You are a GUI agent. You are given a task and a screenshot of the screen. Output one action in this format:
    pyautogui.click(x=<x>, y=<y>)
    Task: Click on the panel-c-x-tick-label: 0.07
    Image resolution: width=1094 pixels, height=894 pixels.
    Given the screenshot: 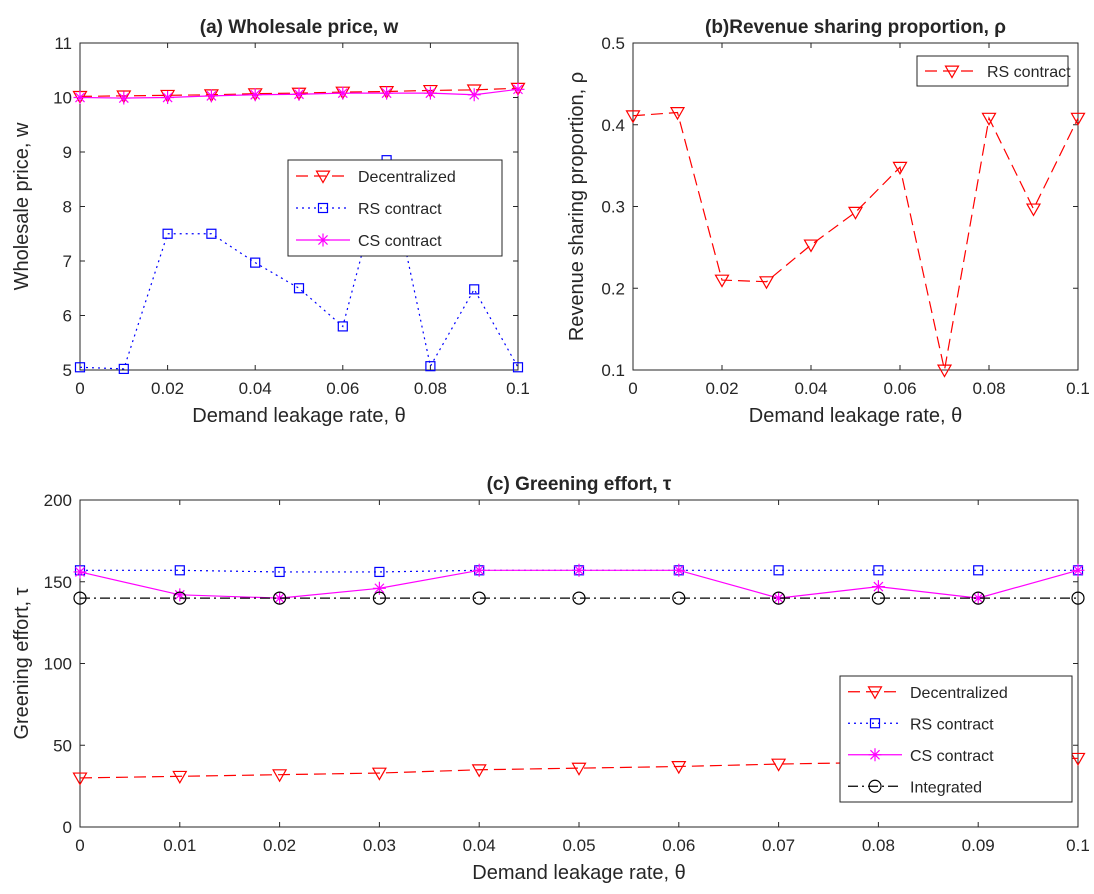 What is the action you would take?
    pyautogui.click(x=778, y=845)
    